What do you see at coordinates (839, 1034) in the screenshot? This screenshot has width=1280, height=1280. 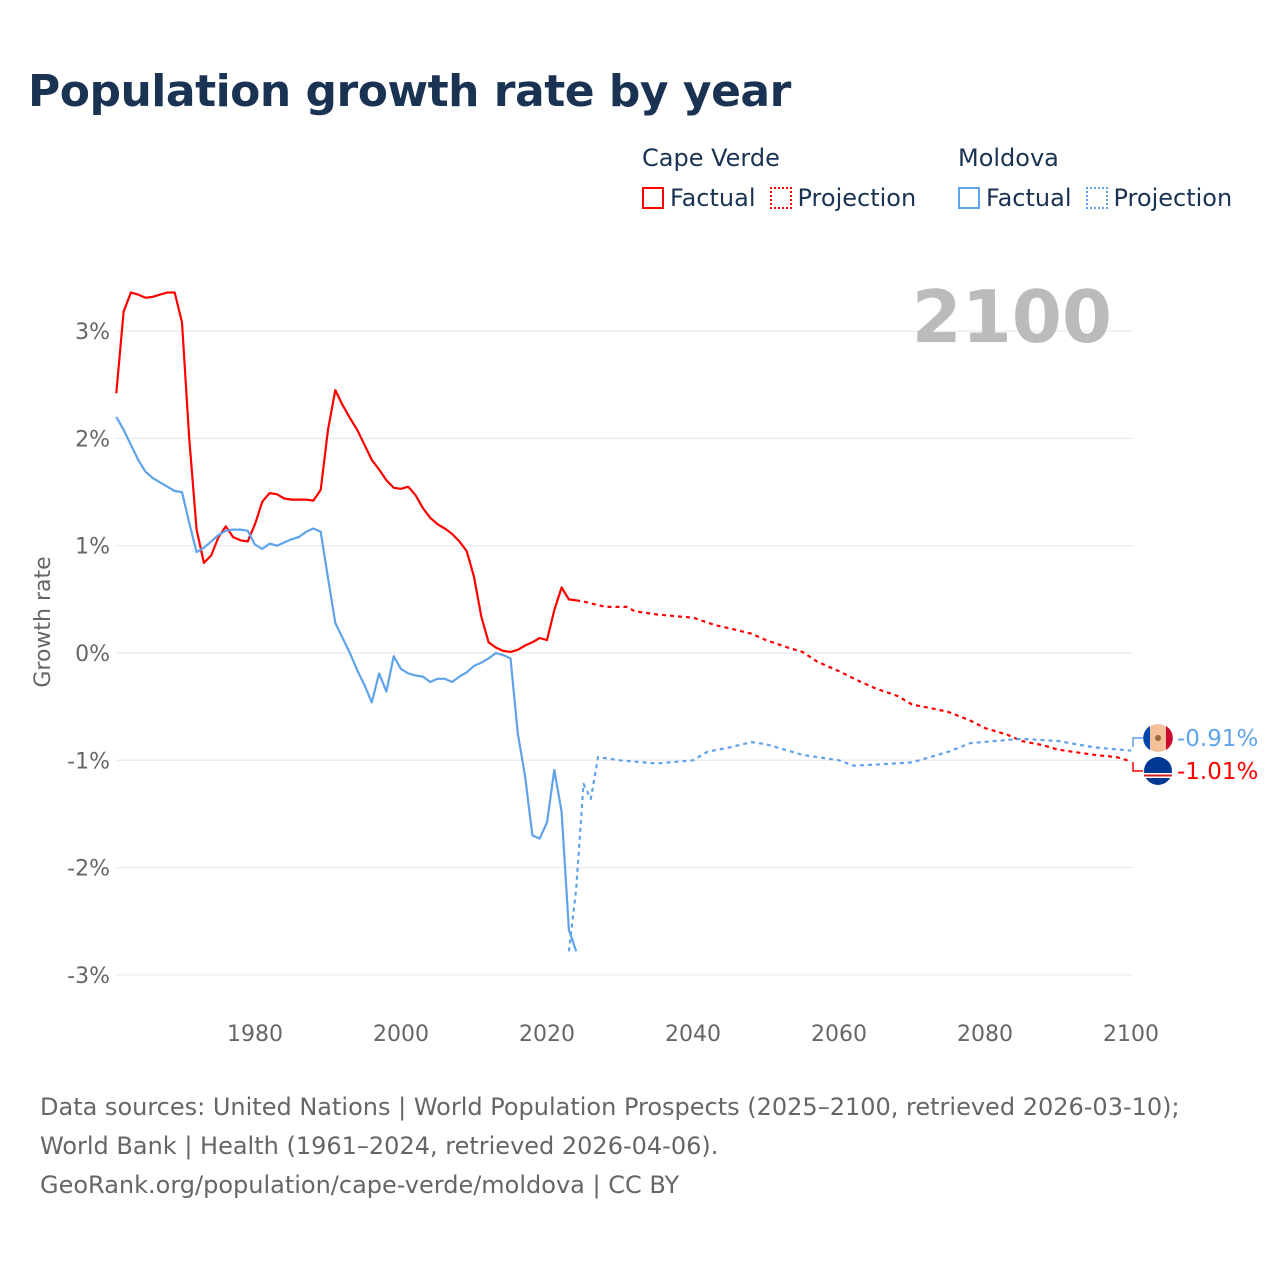 I see `x-tick-label: 2060` at bounding box center [839, 1034].